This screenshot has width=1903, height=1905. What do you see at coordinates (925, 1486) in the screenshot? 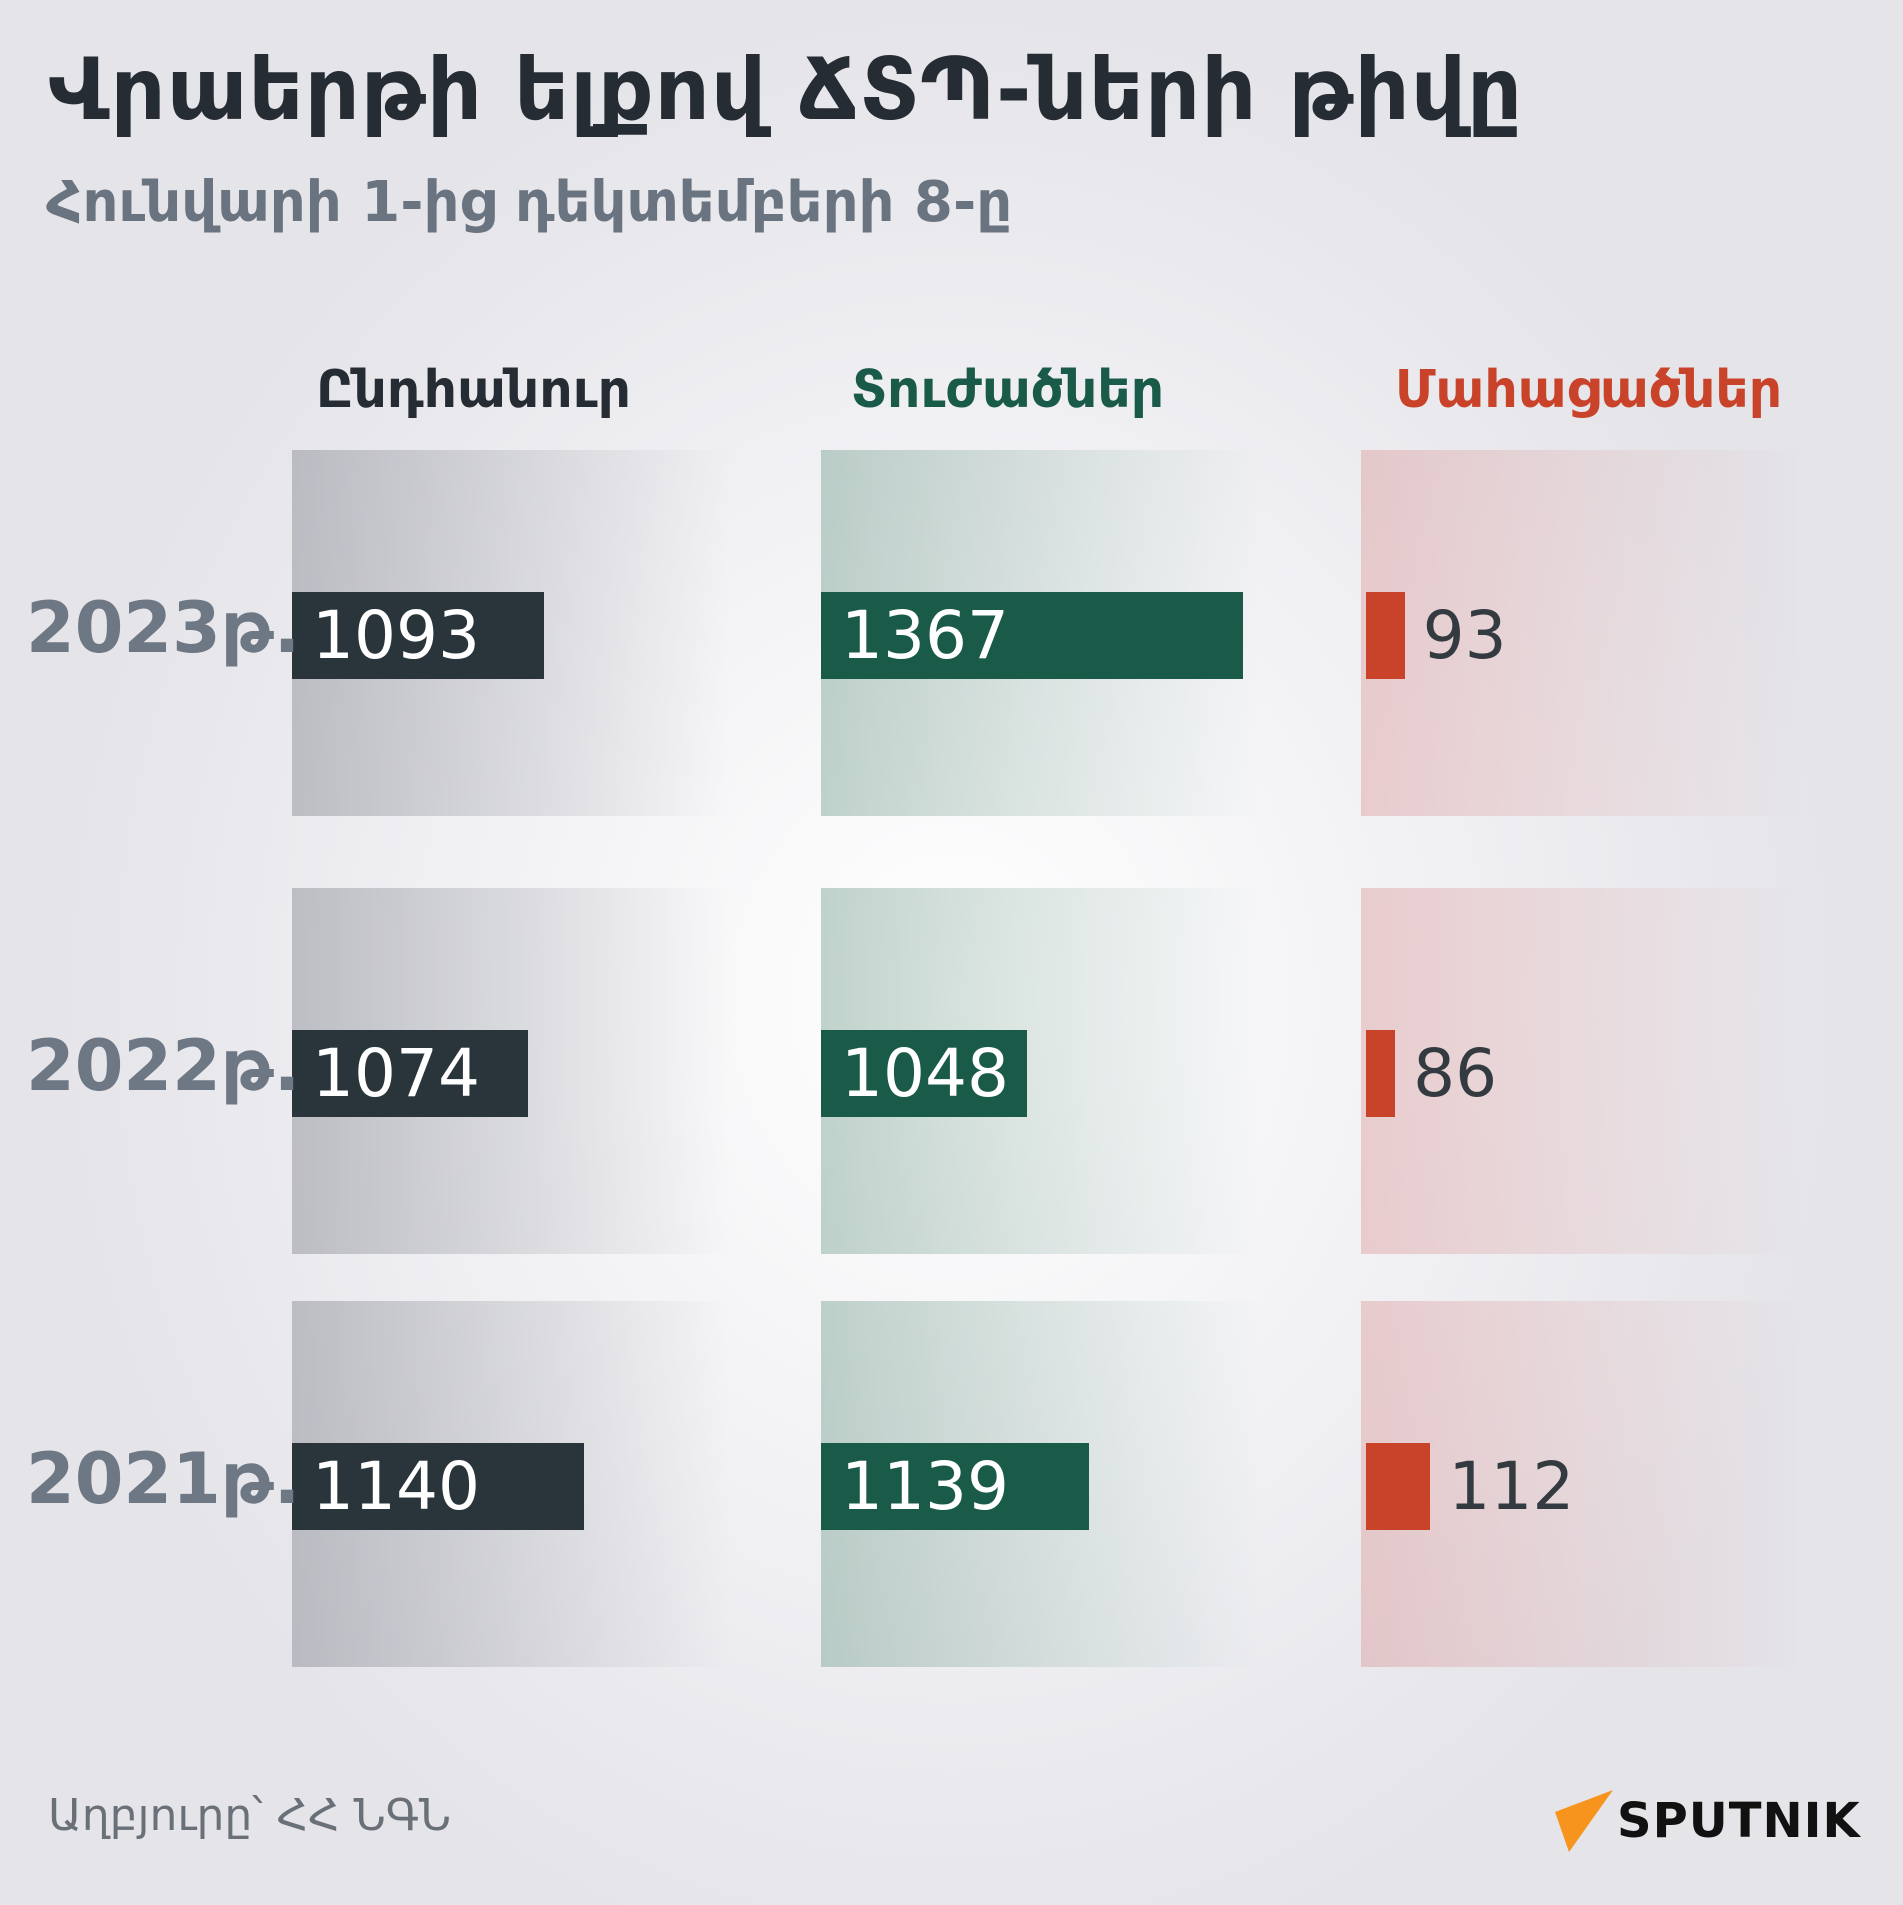
I see `data-label: 1139` at bounding box center [925, 1486].